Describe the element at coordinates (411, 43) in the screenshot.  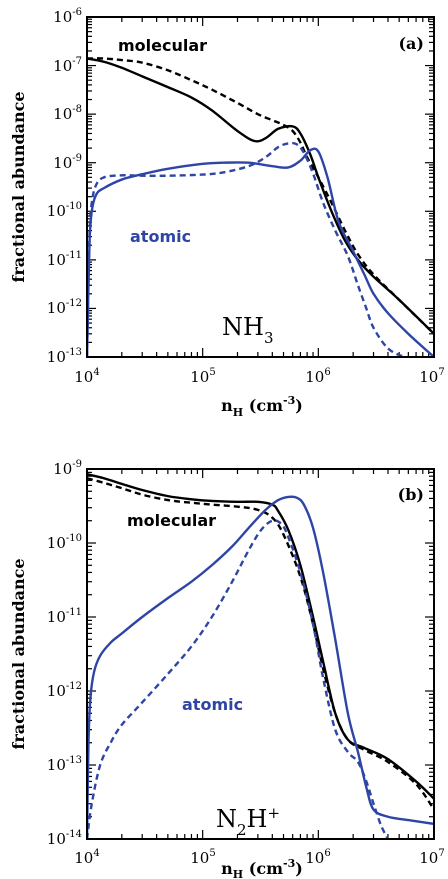
I see `panel-a-tag: (a)` at that location.